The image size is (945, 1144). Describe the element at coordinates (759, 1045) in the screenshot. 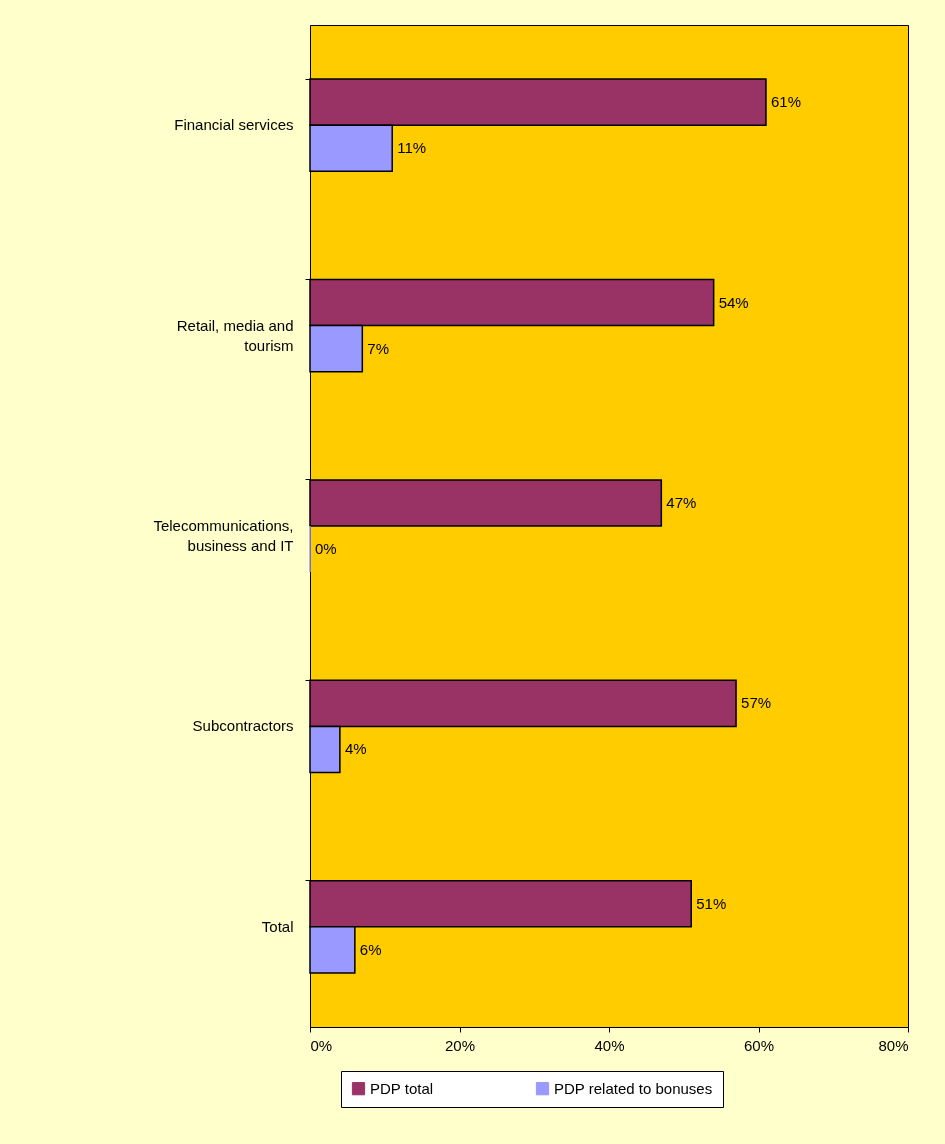

I see `x-tick-label: 60%` at that location.